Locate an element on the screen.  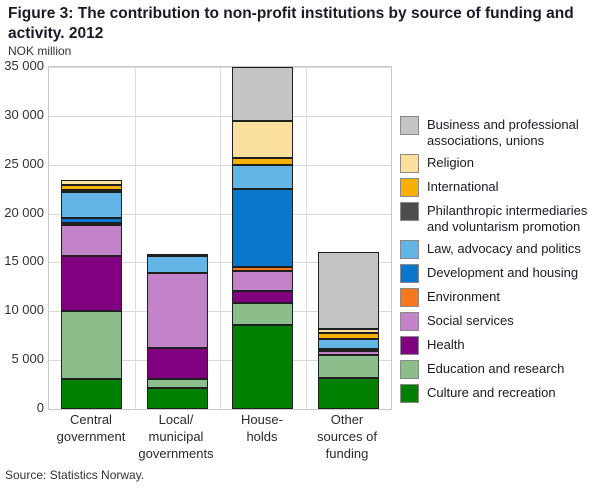
stacked-bar-local-municipal-governments is located at coordinates (177, 331).